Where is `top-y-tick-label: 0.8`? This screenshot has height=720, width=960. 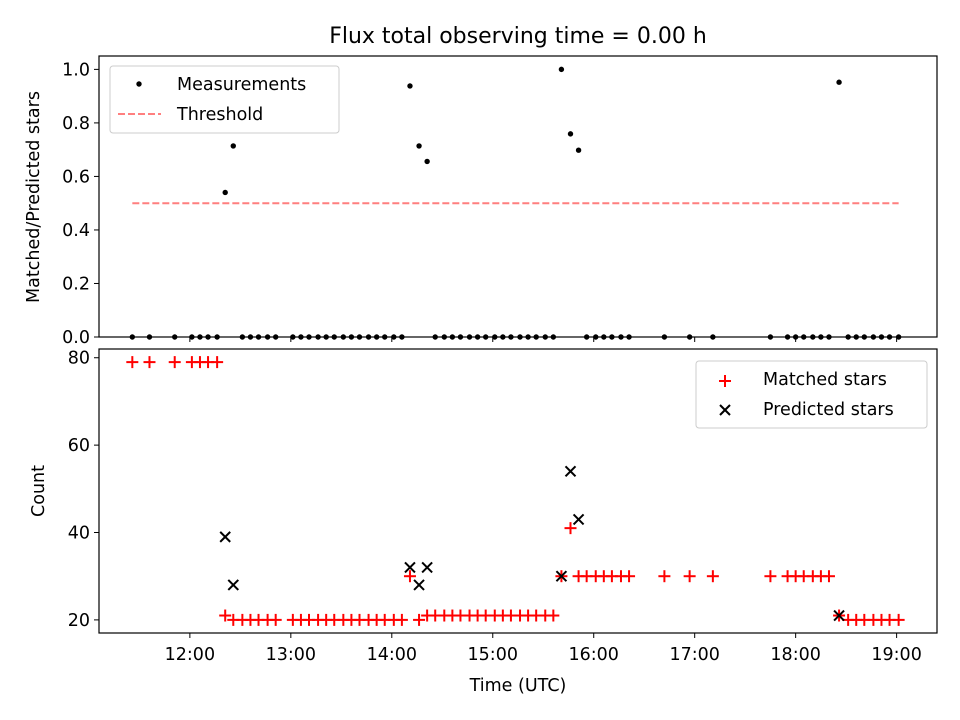
top-y-tick-label: 0.8 is located at coordinates (76, 124).